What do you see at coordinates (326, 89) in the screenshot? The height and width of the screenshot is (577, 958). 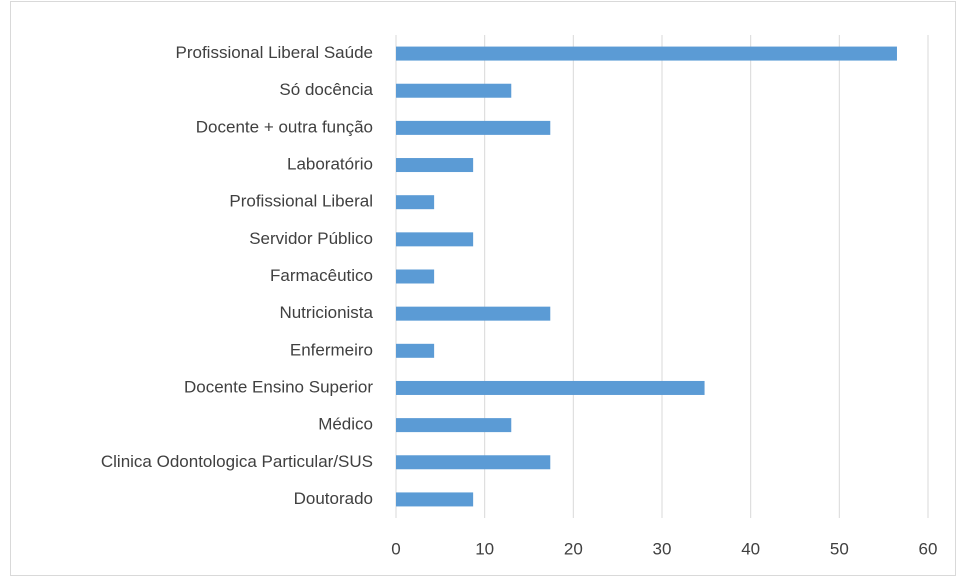 I see `y-tick-label: Só docência` at bounding box center [326, 89].